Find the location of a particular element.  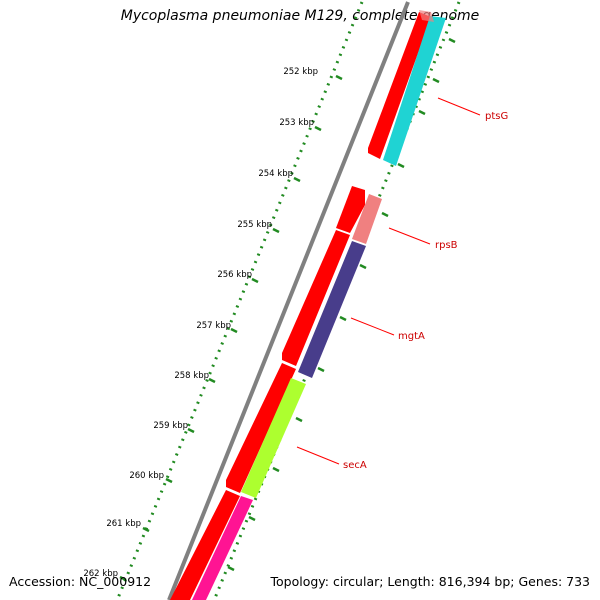

ruler-label: 260 kbp is located at coordinates (146, 476).